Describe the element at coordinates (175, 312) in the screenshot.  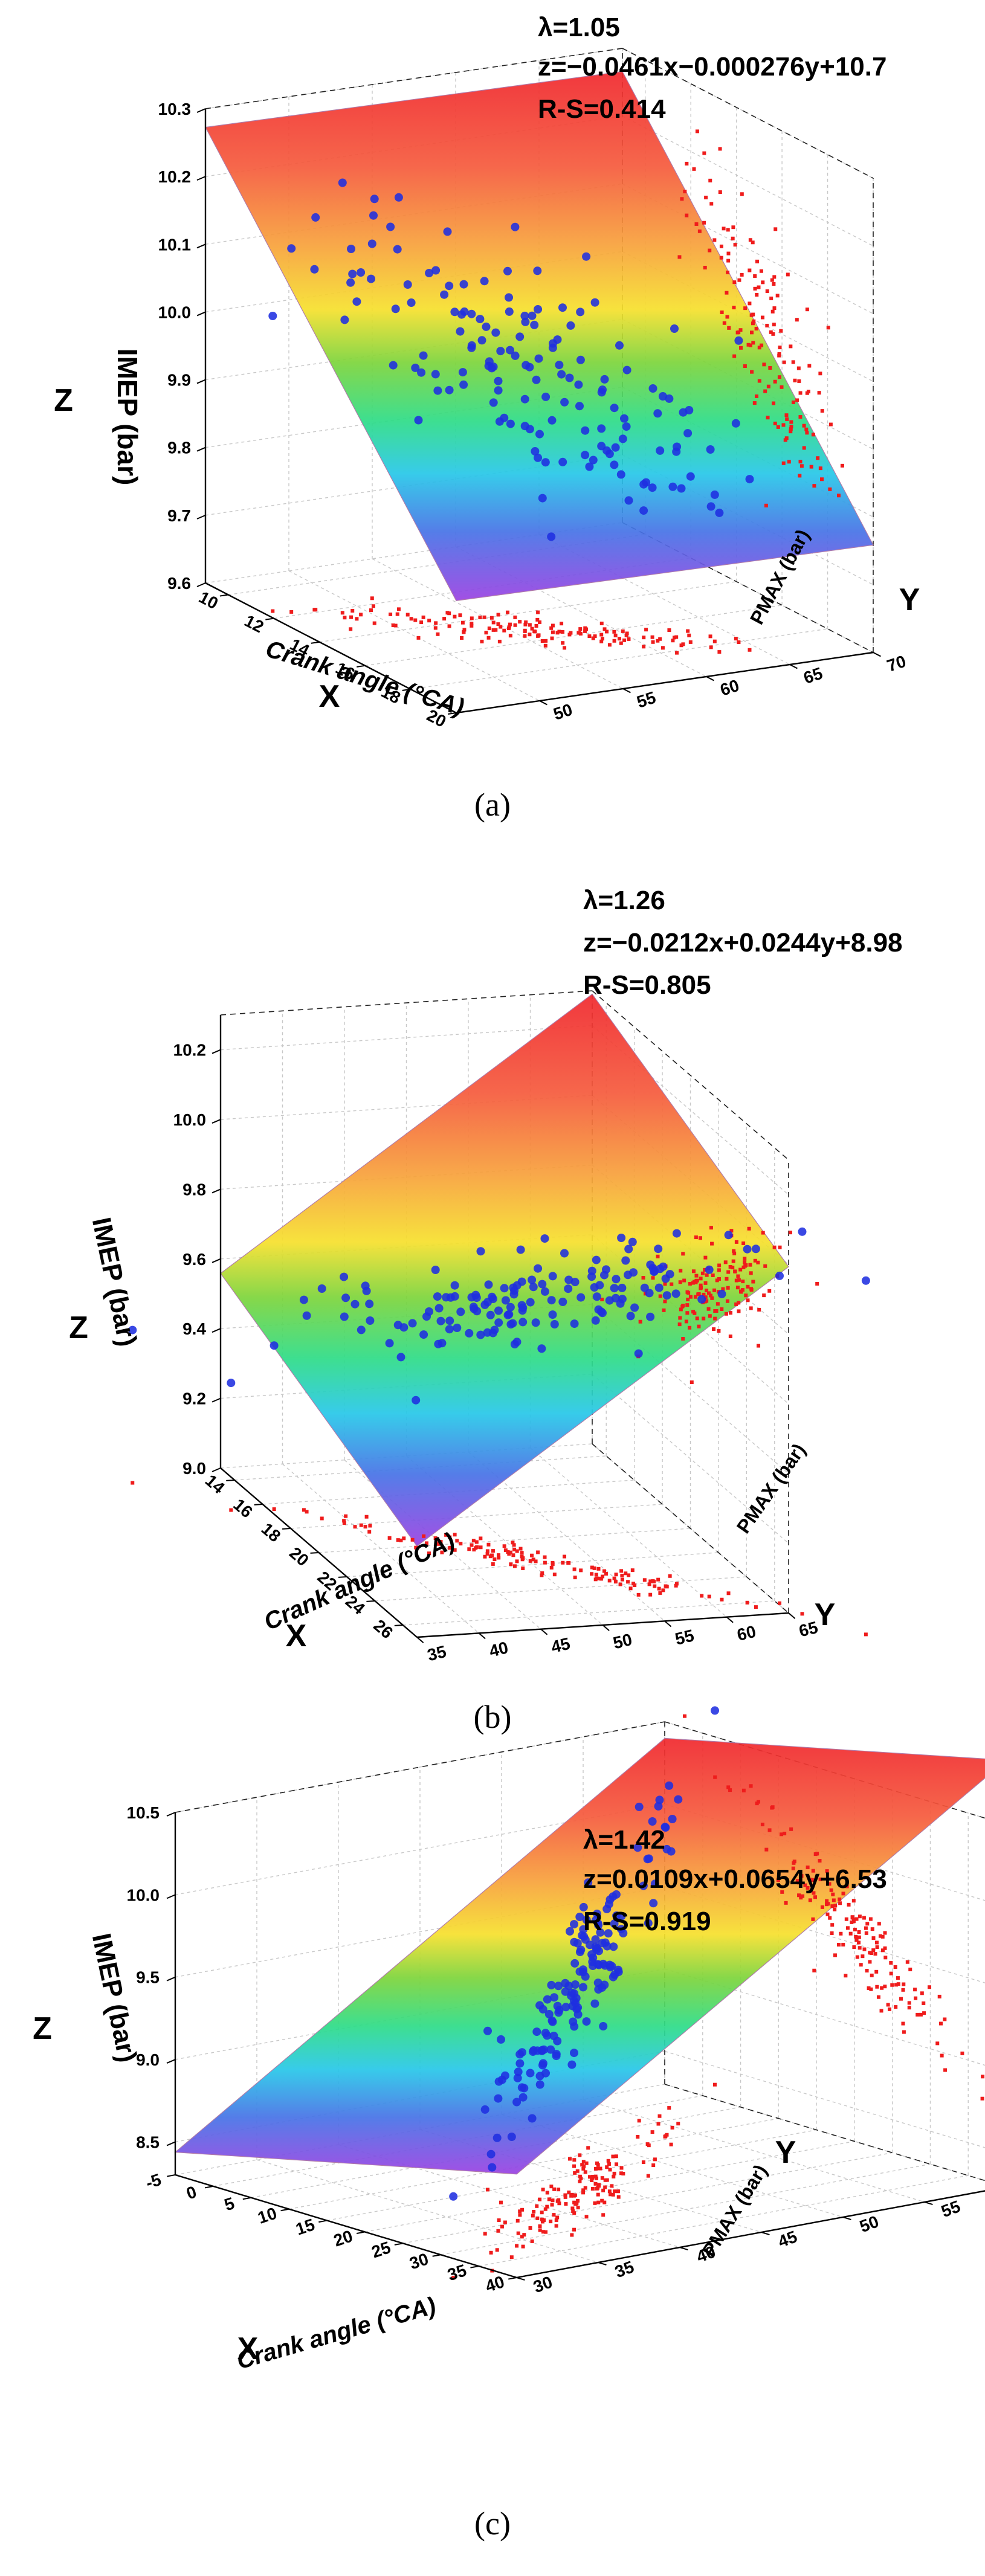
I see `z-tick-label: 10.0` at that location.